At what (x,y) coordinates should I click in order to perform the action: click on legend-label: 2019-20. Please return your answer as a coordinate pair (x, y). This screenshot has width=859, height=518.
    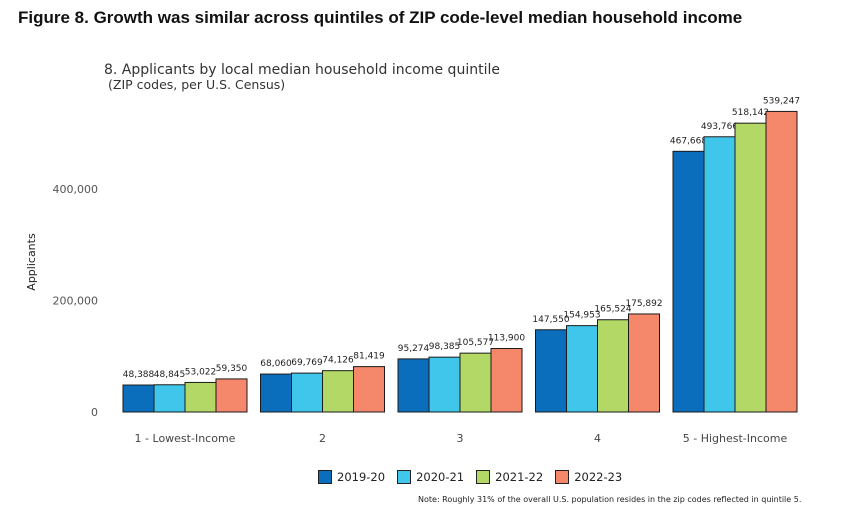
    Looking at the image, I should click on (361, 477).